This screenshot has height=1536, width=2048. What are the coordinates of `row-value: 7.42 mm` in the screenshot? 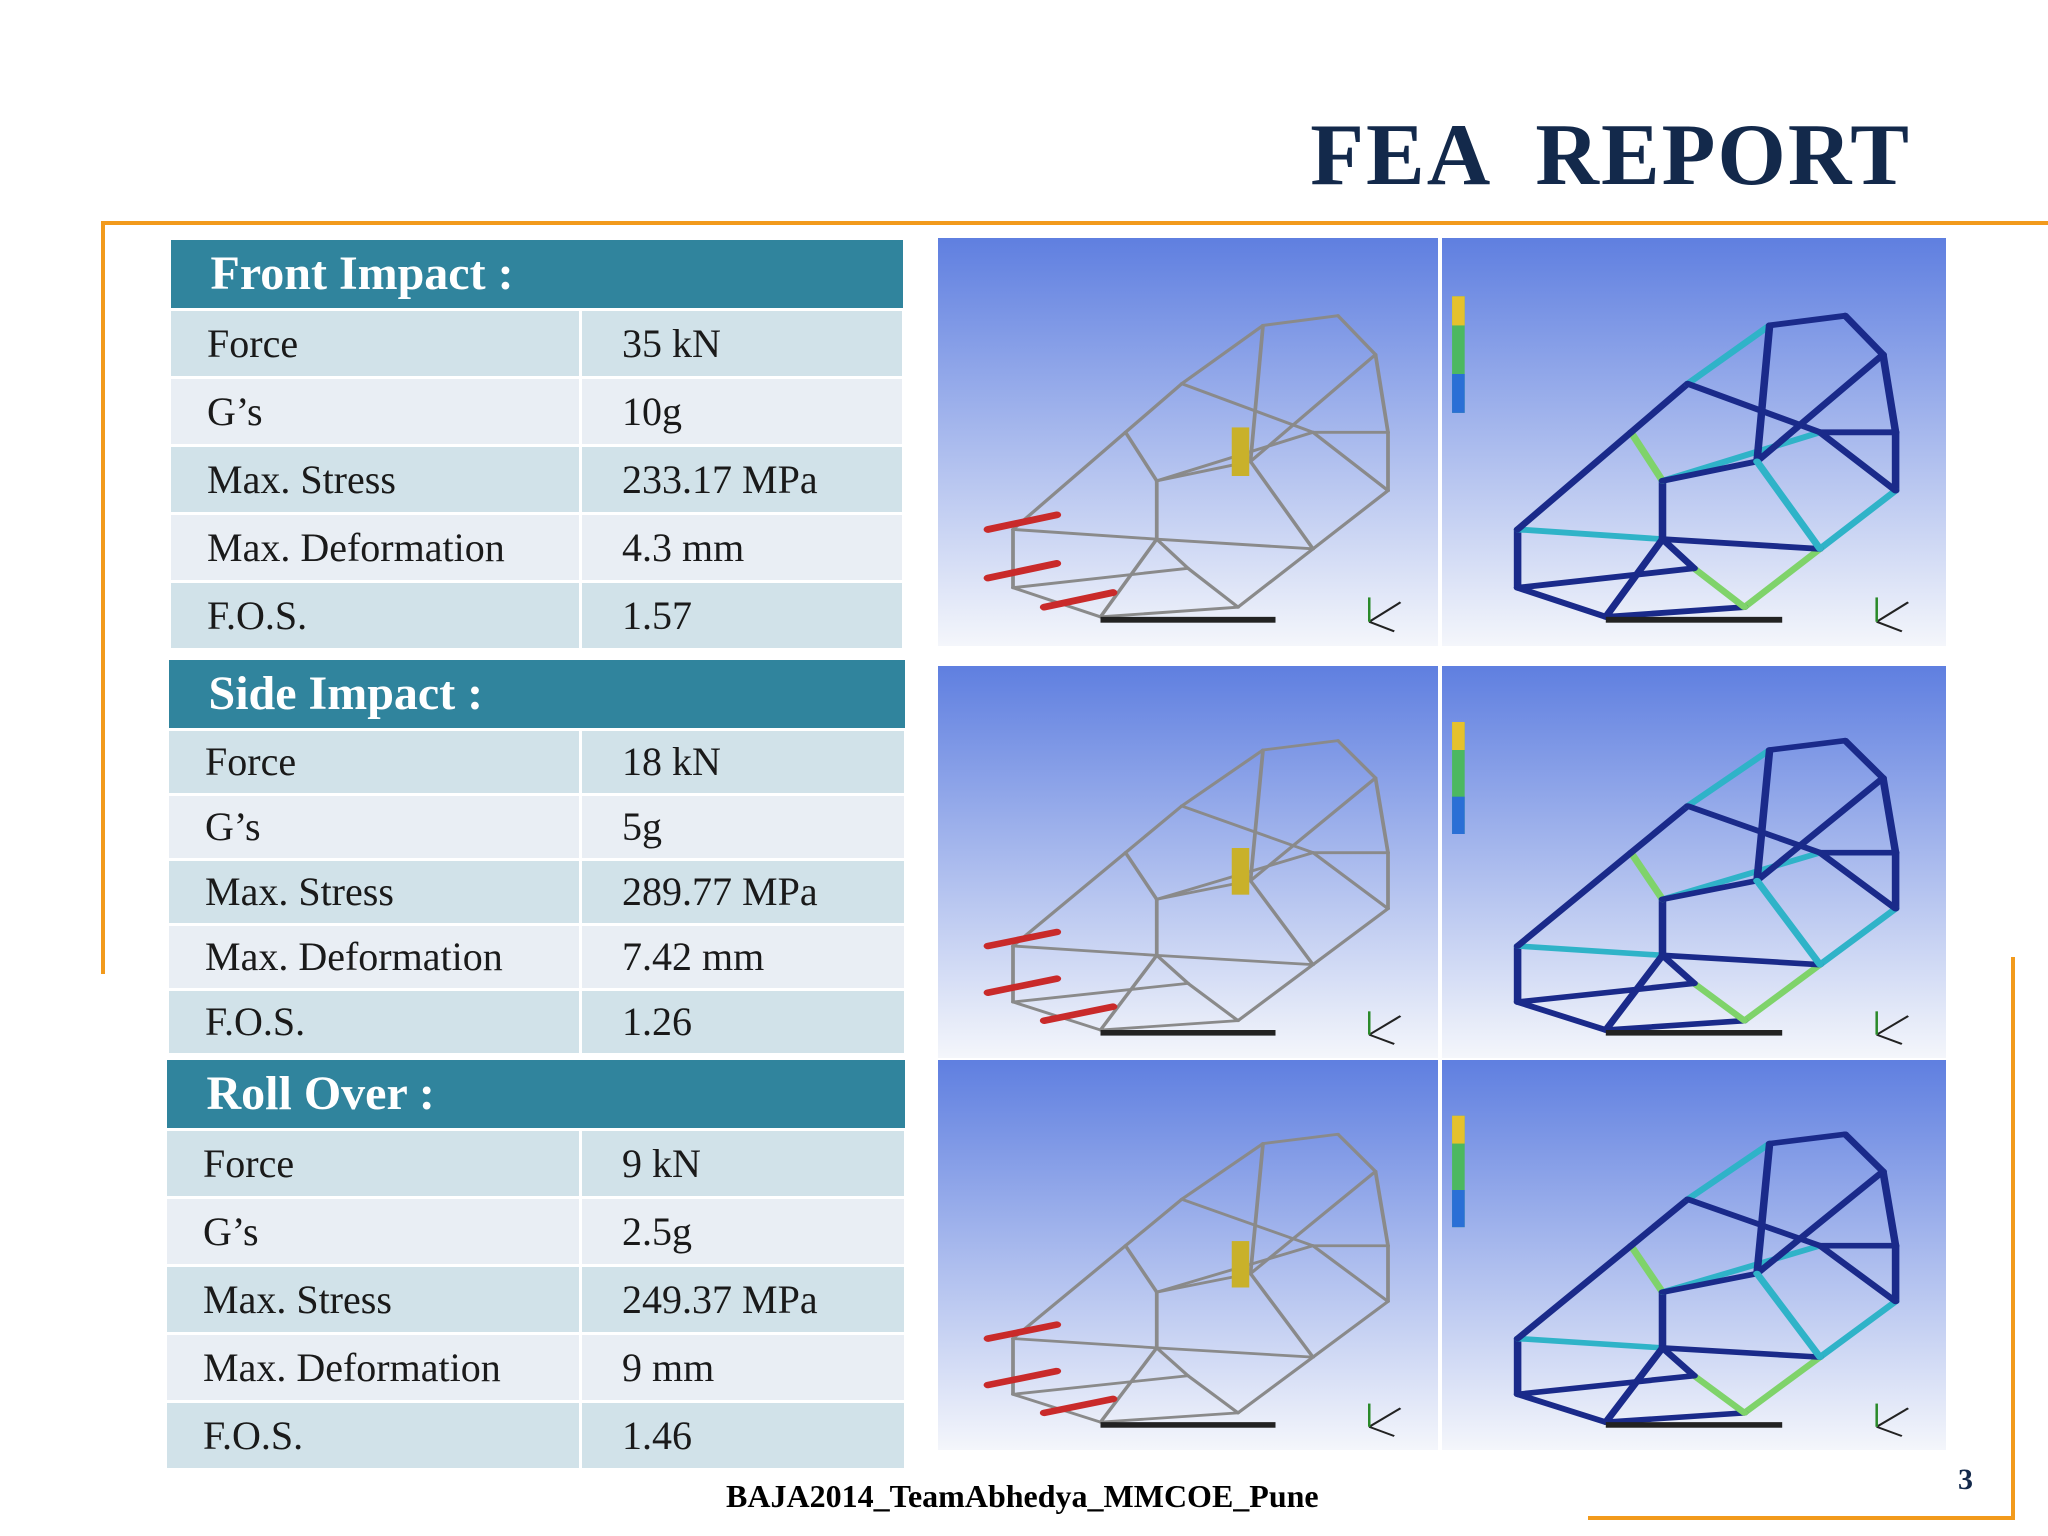 It's located at (743, 956).